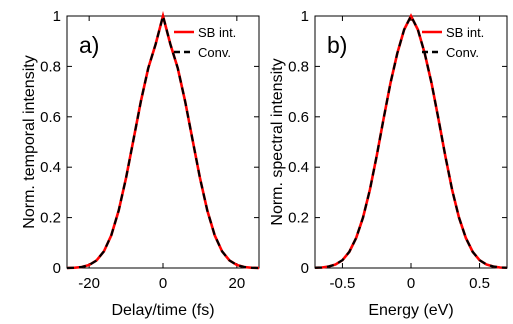  I want to click on a-legend-label-sb-int: SB int., so click(217, 32).